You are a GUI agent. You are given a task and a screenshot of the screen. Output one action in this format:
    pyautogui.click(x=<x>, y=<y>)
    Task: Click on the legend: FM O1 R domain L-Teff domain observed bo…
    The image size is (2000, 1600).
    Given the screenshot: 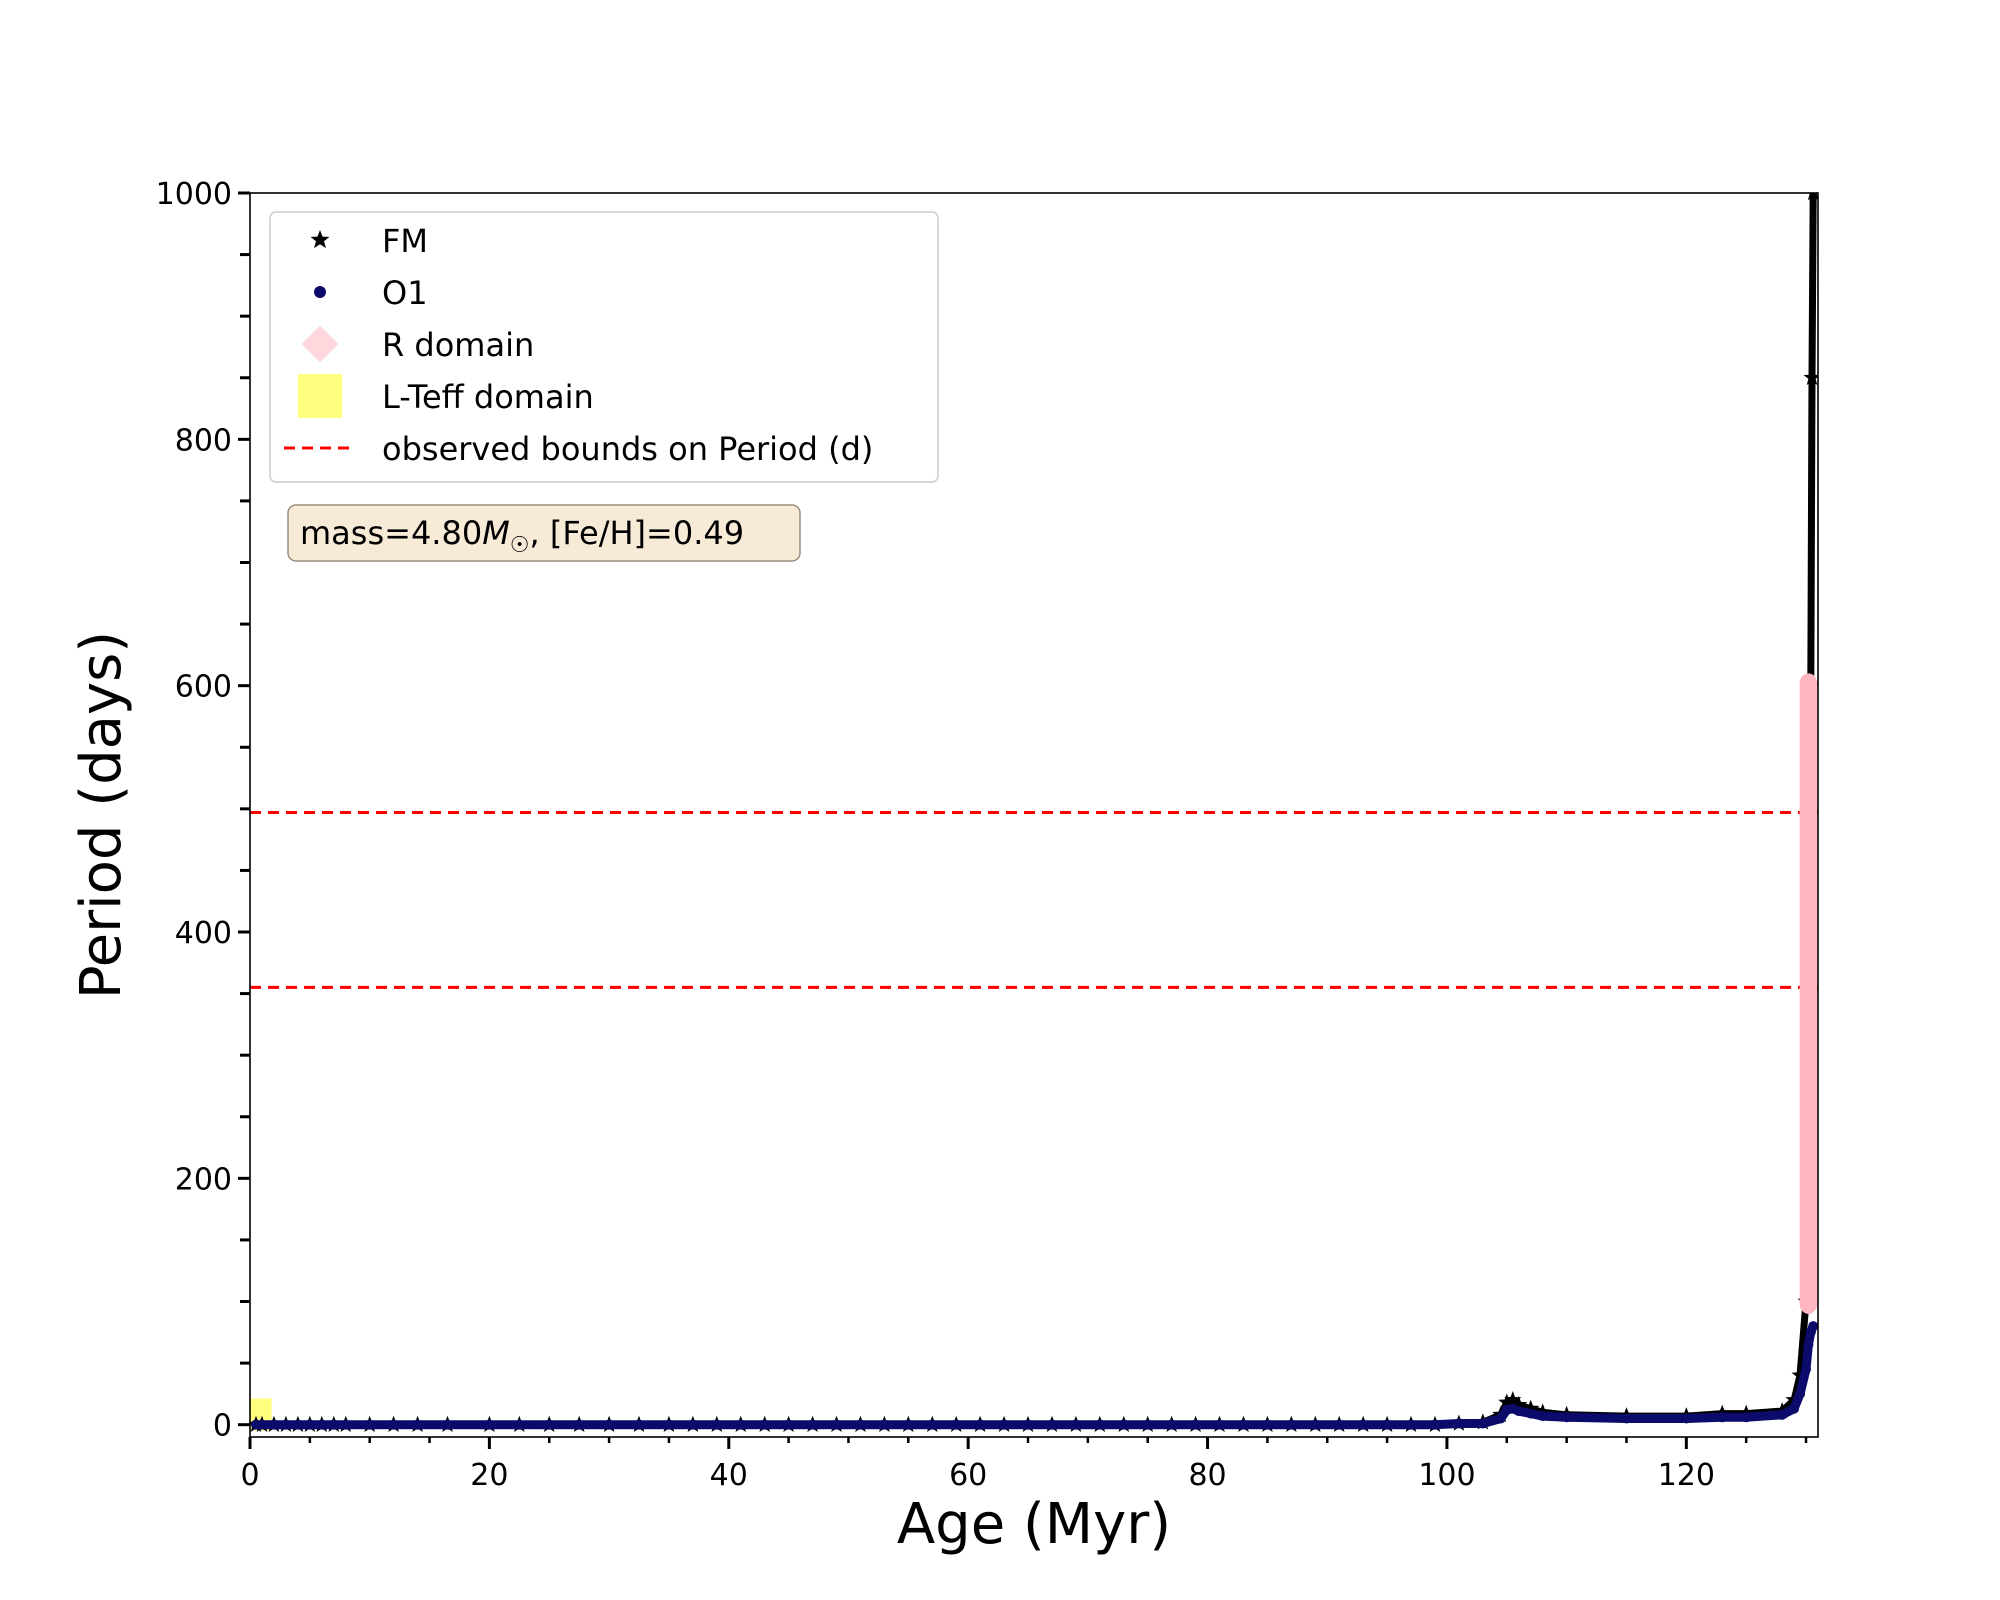 What is the action you would take?
    pyautogui.click(x=604, y=347)
    